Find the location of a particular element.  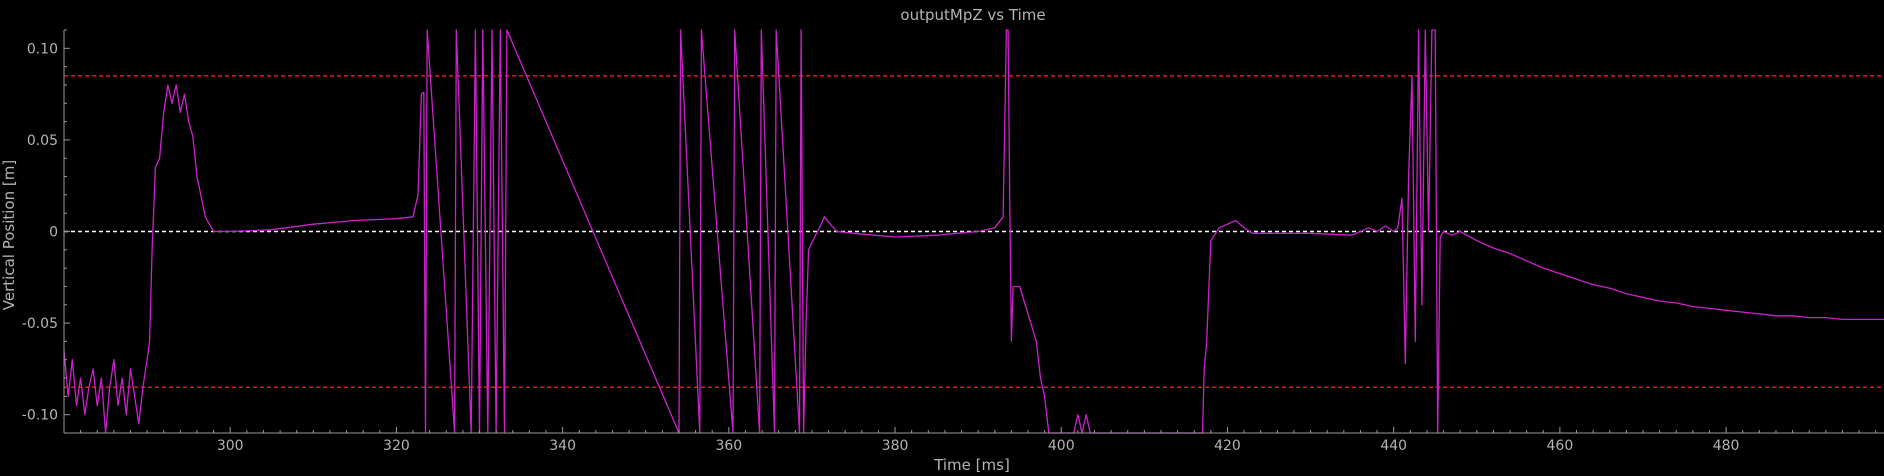

x-axis-ticks: 300 320 340 360 380 400 420 440 460 480 is located at coordinates (970, 440).